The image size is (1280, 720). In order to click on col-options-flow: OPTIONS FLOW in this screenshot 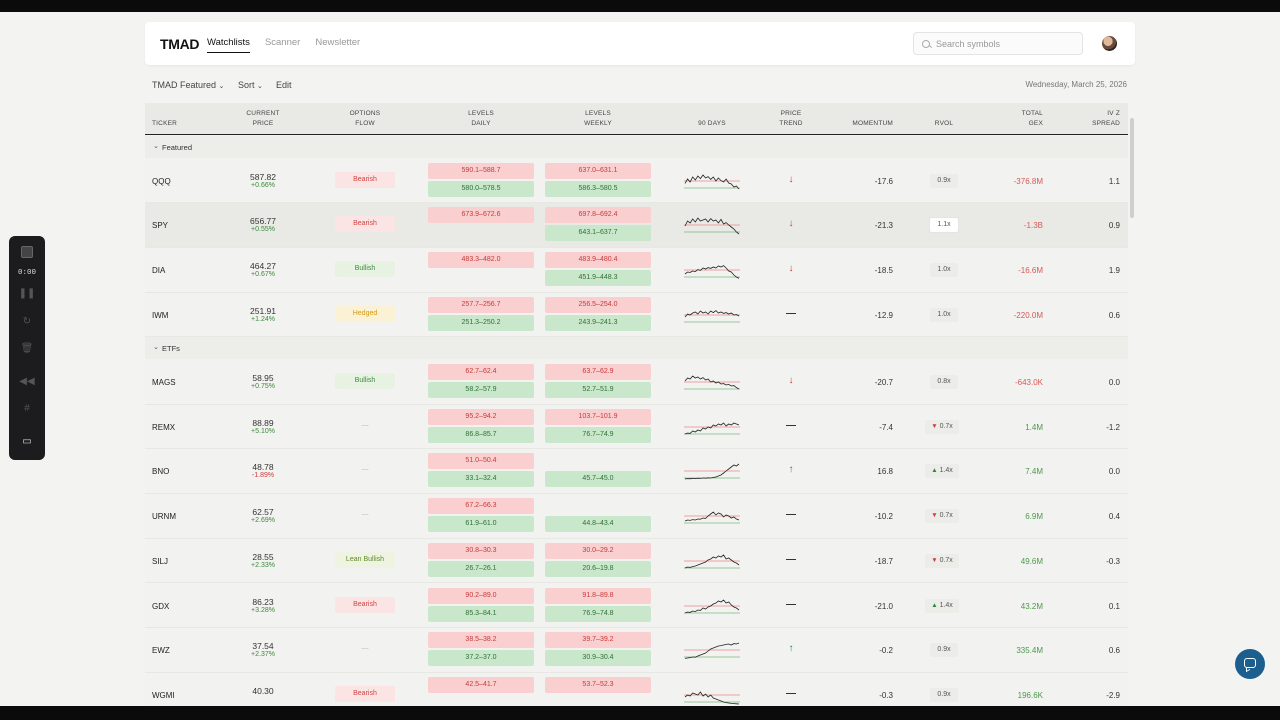, I will do `click(365, 118)`.